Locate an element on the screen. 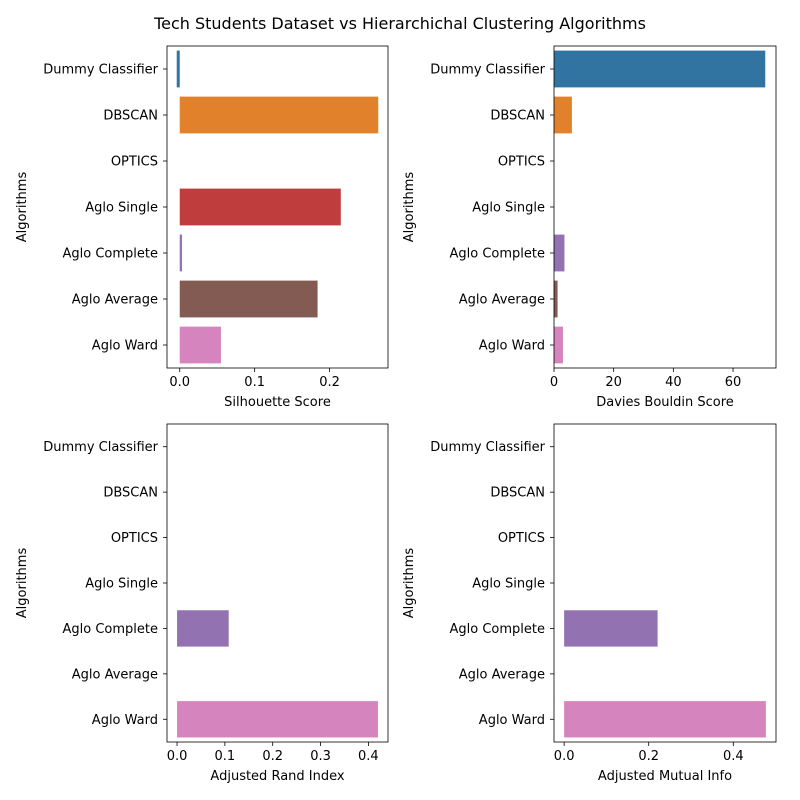 The image size is (800, 800). x-axis-label: Davies Bouldin Score is located at coordinates (665, 402).